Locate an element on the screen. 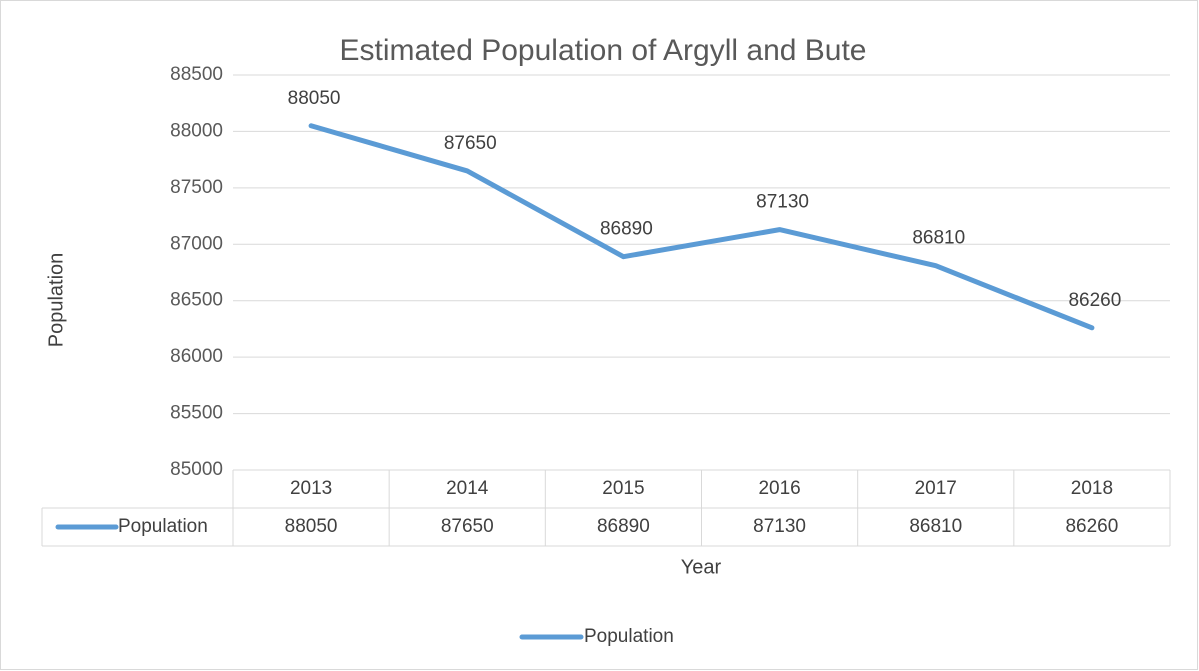  x-tick-label: 2018 is located at coordinates (1092, 488).